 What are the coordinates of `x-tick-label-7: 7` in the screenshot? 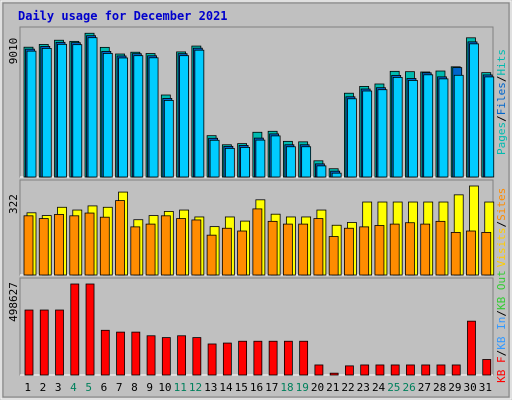 It's located at (119, 387).